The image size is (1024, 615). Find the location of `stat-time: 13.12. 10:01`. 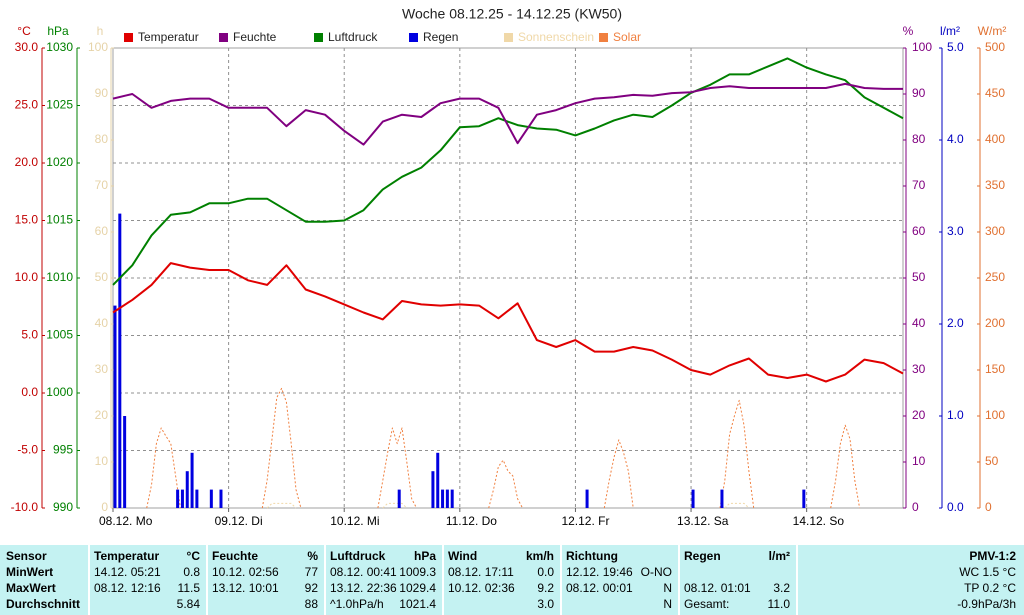

stat-time: 13.12. 10:01 is located at coordinates (245, 588).